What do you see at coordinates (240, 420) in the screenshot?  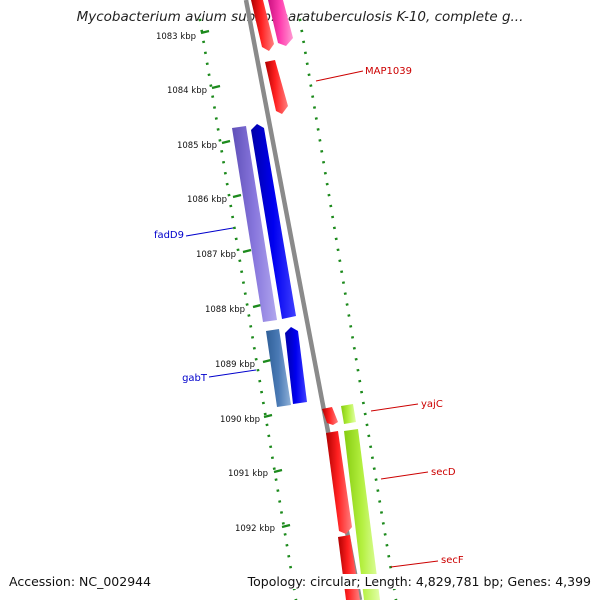 I see `kbp-tick-label: 1090 kbp` at bounding box center [240, 420].